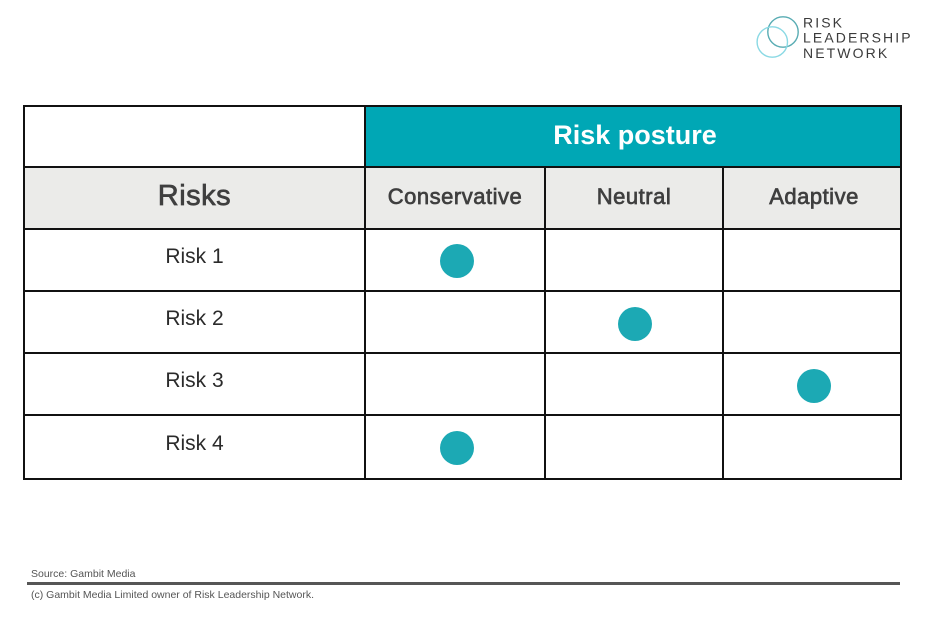 The image size is (927, 618). What do you see at coordinates (858, 37) in the screenshot?
I see `svg-text: LEADERSHIP` at bounding box center [858, 37].